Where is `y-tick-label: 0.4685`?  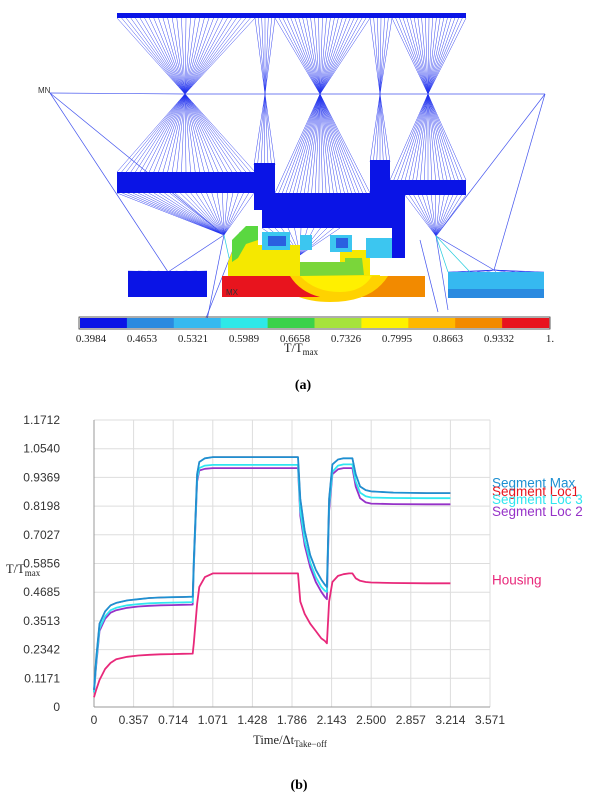 y-tick-label: 0.4685 is located at coordinates (41, 592).